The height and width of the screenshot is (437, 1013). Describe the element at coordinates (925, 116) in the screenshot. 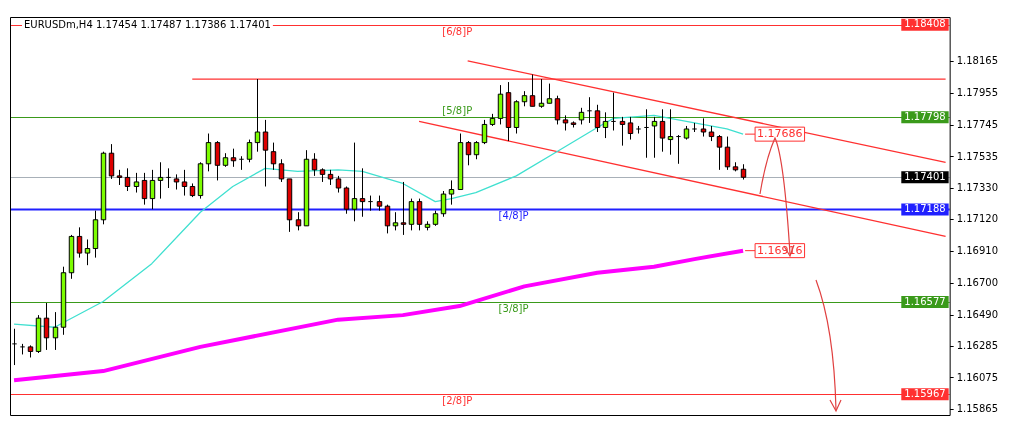

I see `annotation: 1.17798` at that location.